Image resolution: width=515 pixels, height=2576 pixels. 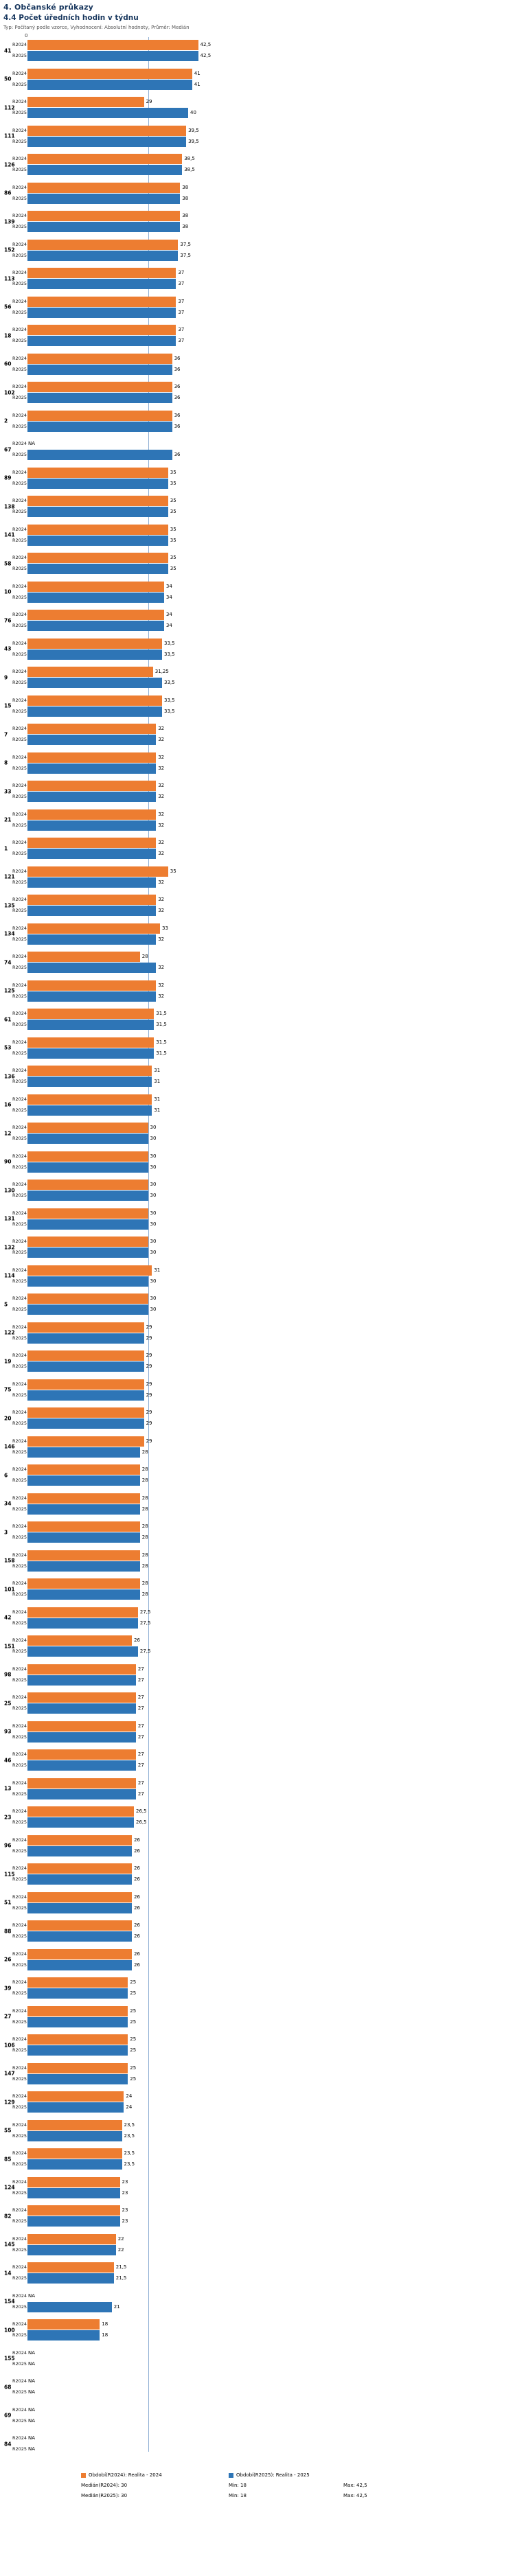 What do you see at coordinates (8, 79) in the screenshot?
I see `office-id-label: 50` at bounding box center [8, 79].